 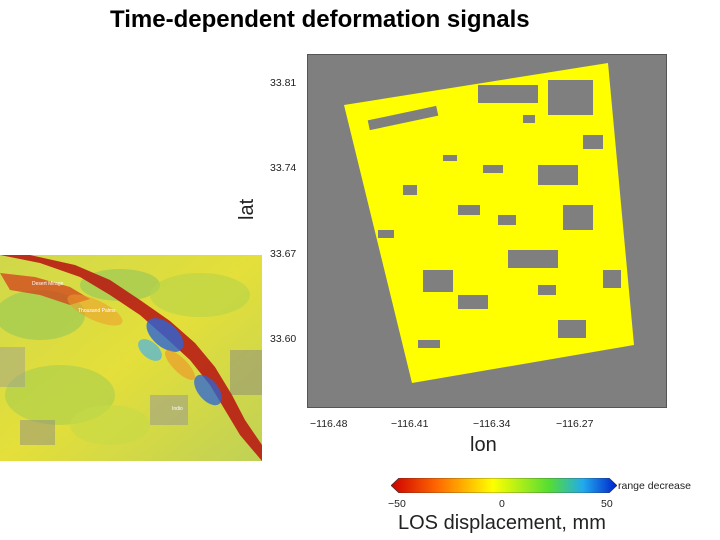 I want to click on colorbar-min-label: −50, so click(x=397, y=504).